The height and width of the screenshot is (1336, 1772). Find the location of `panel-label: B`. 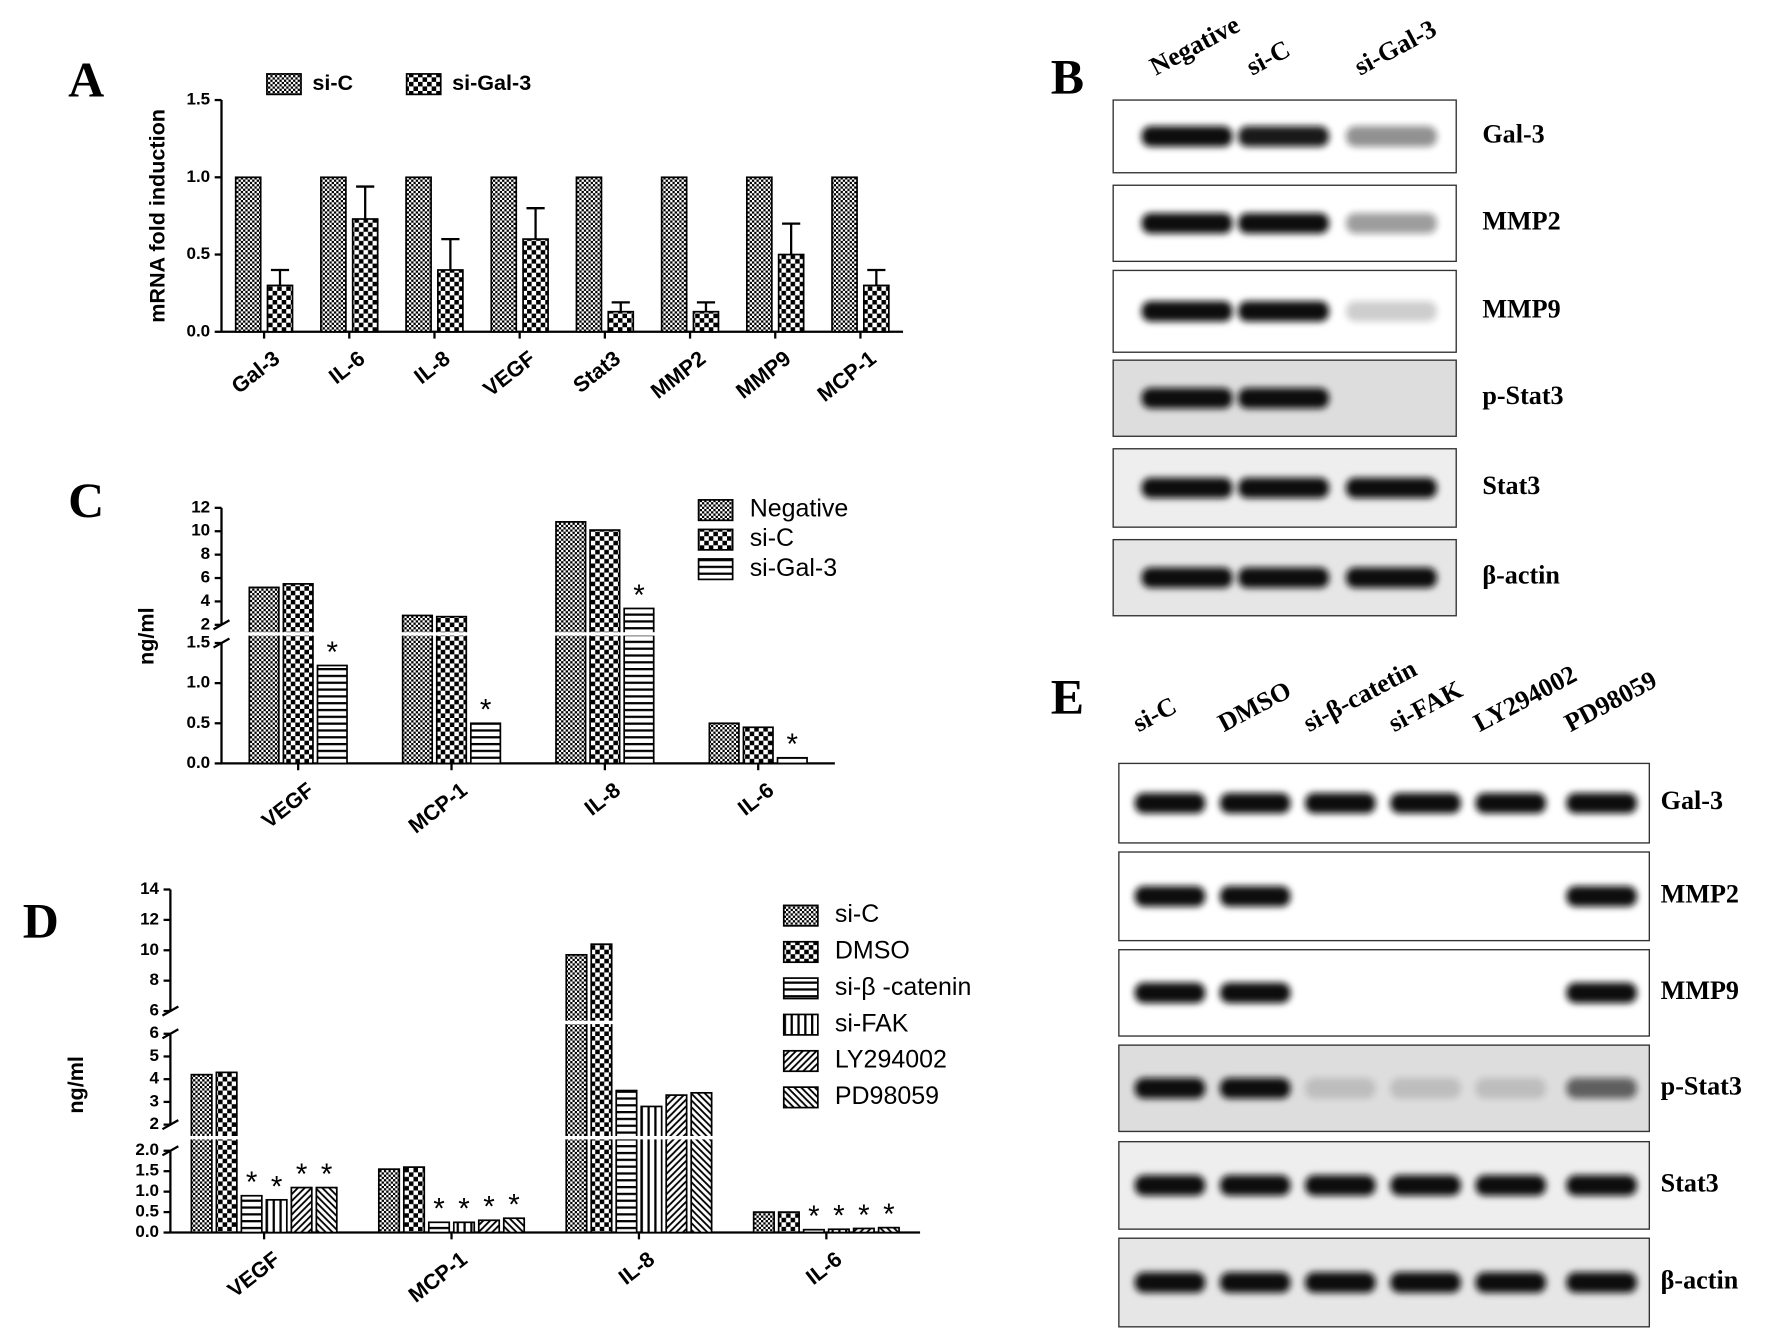

panel-label: B is located at coordinates (1067, 76).